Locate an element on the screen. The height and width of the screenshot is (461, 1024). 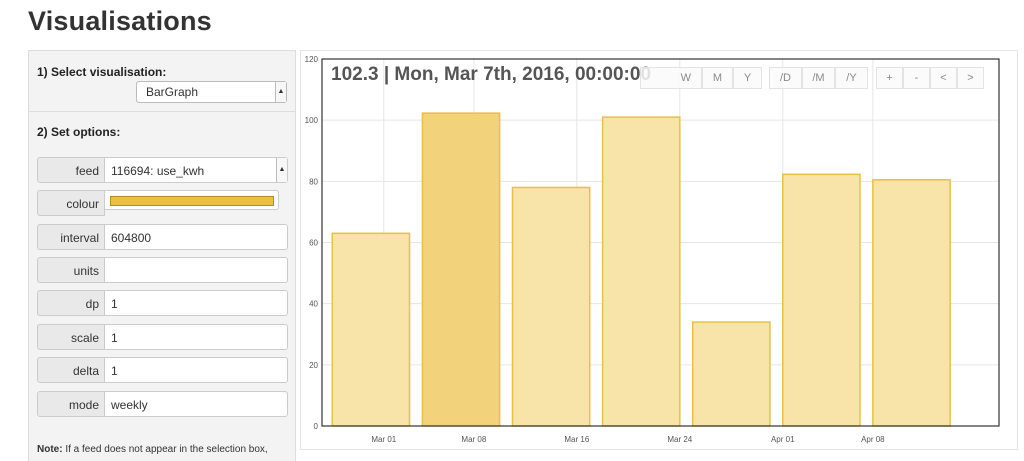
button-year: Y is located at coordinates (747, 78).